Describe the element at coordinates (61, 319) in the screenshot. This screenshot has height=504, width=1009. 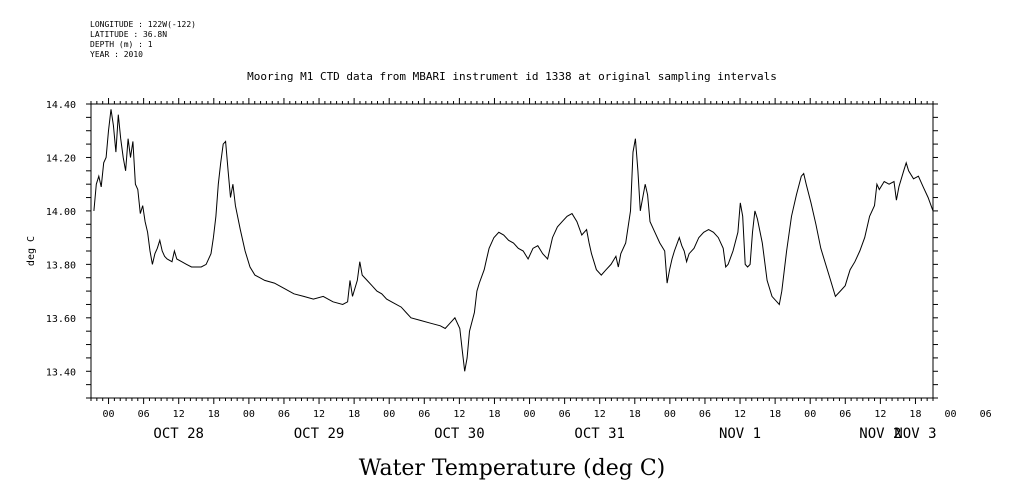
I see `y-tick-label: 13.60` at that location.